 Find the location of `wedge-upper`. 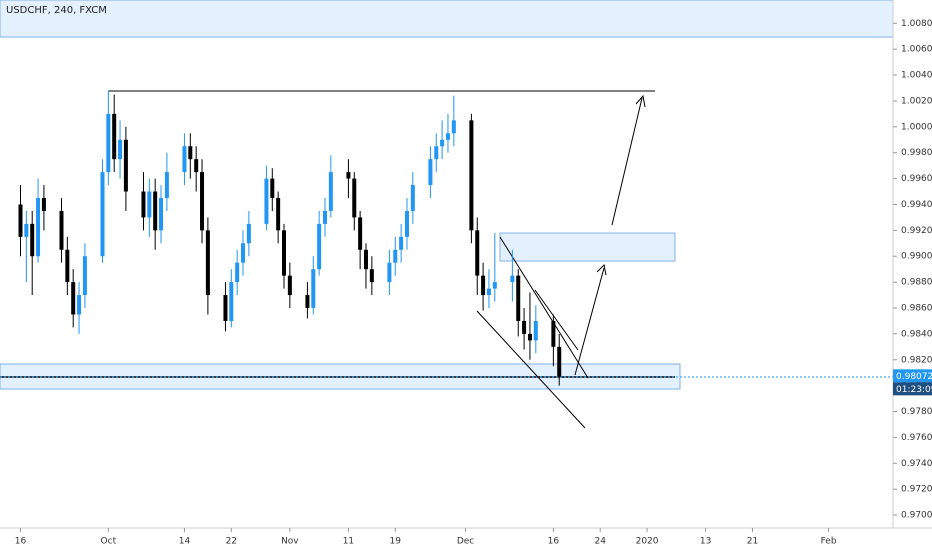

wedge-upper is located at coordinates (544, 307).